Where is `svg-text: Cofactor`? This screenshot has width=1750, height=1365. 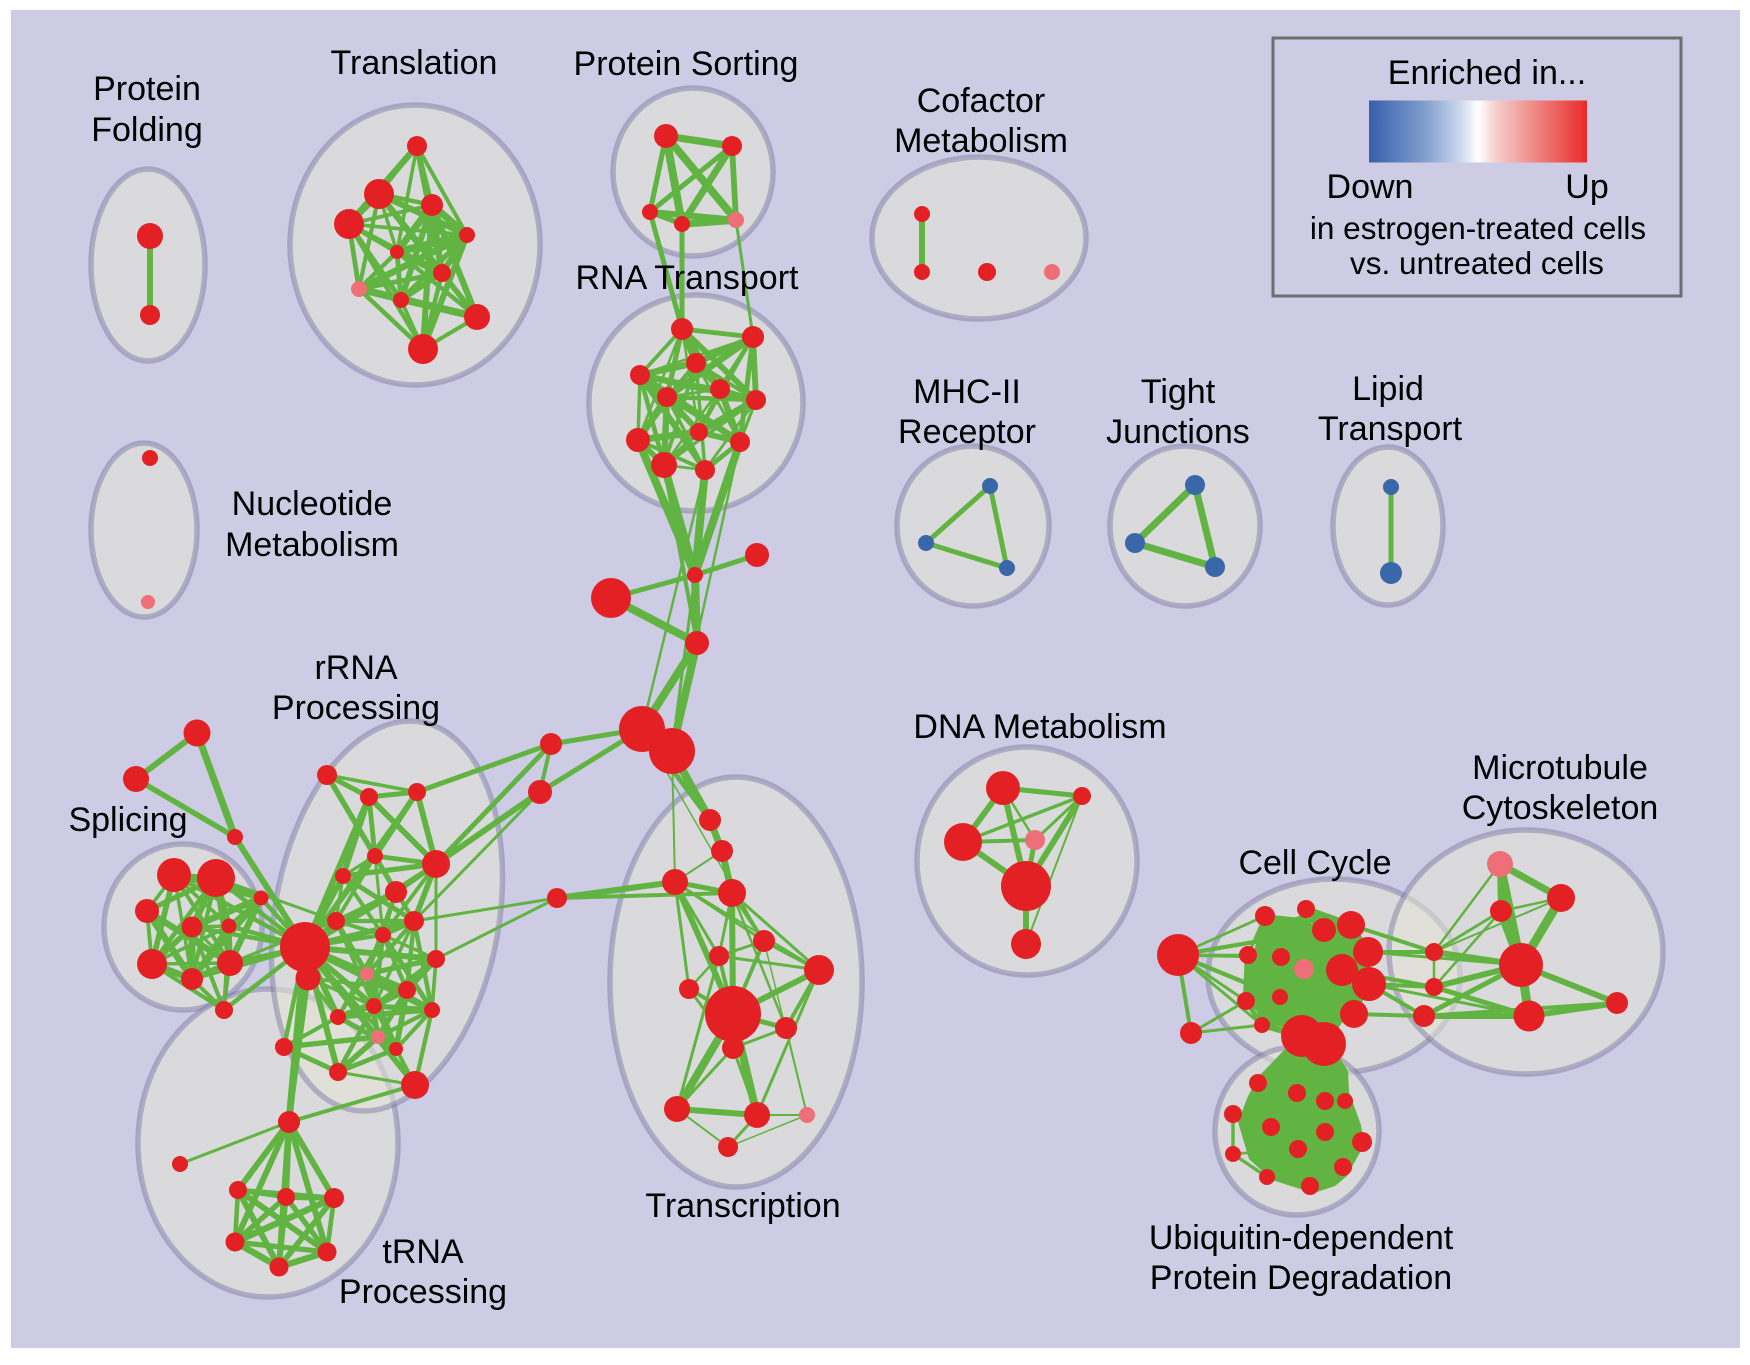
svg-text: Cofactor is located at coordinates (981, 101).